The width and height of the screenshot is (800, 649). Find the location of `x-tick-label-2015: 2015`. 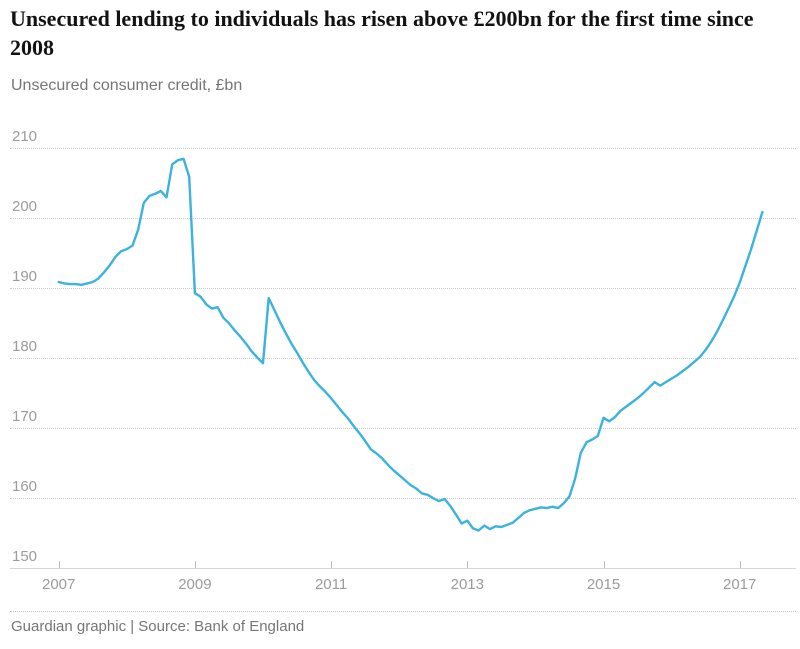

x-tick-label-2015: 2015 is located at coordinates (603, 584).